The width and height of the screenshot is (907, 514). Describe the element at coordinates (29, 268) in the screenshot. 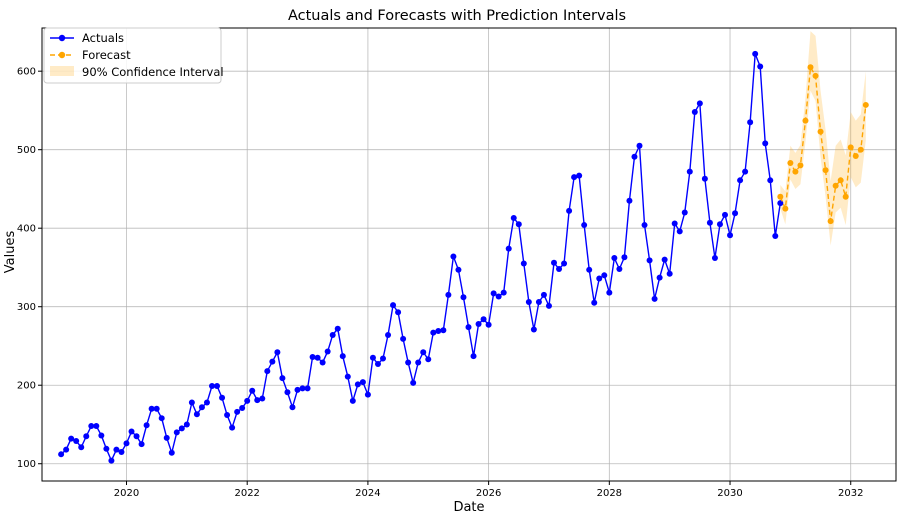

I see `y-axis-ticks: 100 200 300 400 500 600` at that location.